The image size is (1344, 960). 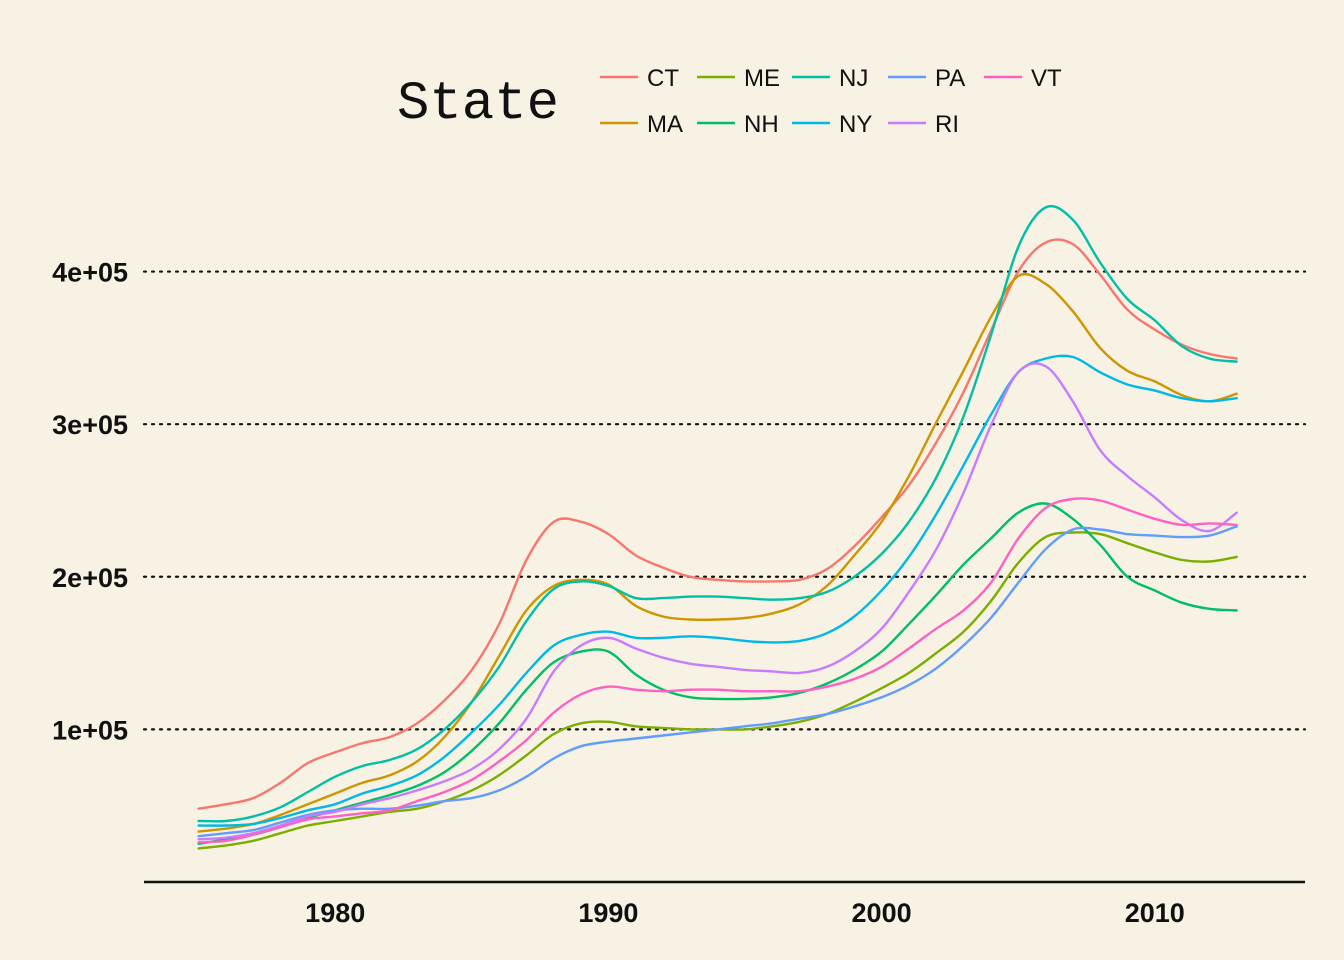 I want to click on legend-label: MA, so click(x=665, y=124).